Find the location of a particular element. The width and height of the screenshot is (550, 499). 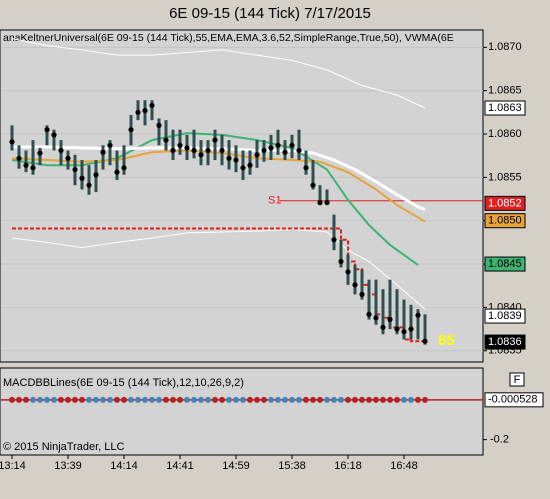

x-tick-label: 14:41 is located at coordinates (180, 466).